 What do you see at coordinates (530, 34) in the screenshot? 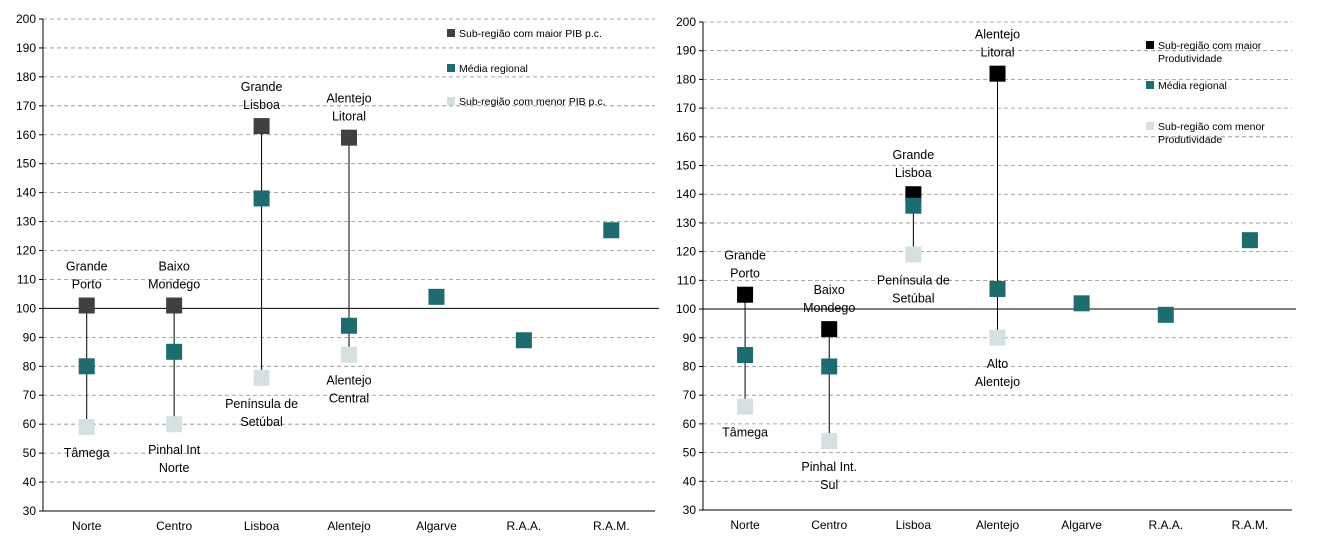
I see `legend-label: Sub-região com maior PIB p.c.` at bounding box center [530, 34].